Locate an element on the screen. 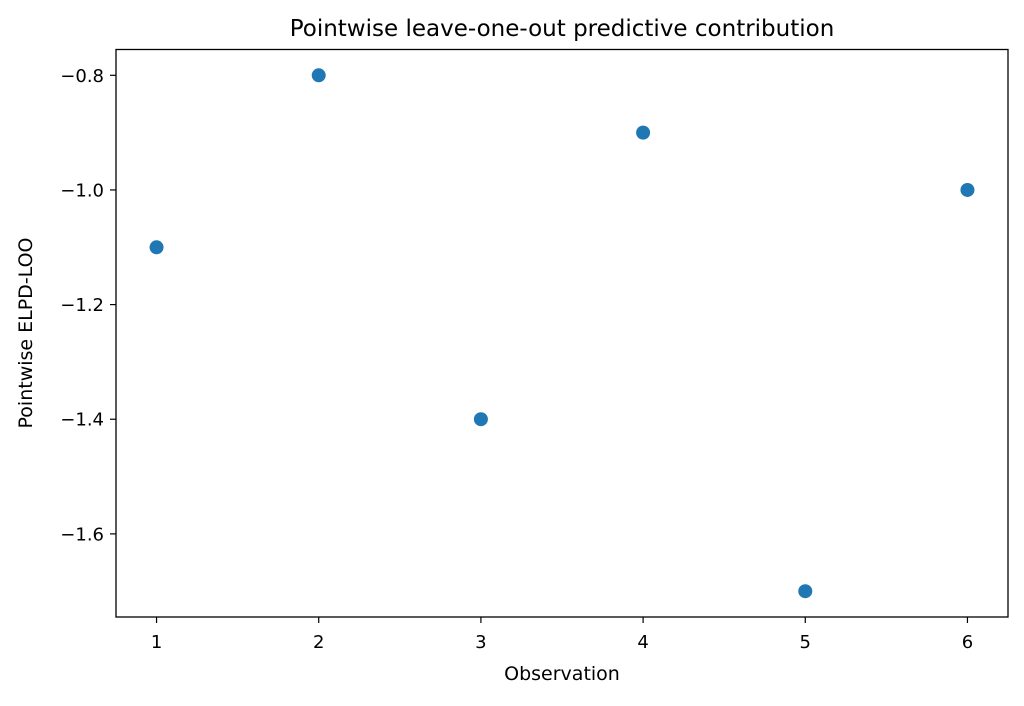  y-tick-label: −1.6 is located at coordinates (82, 534).